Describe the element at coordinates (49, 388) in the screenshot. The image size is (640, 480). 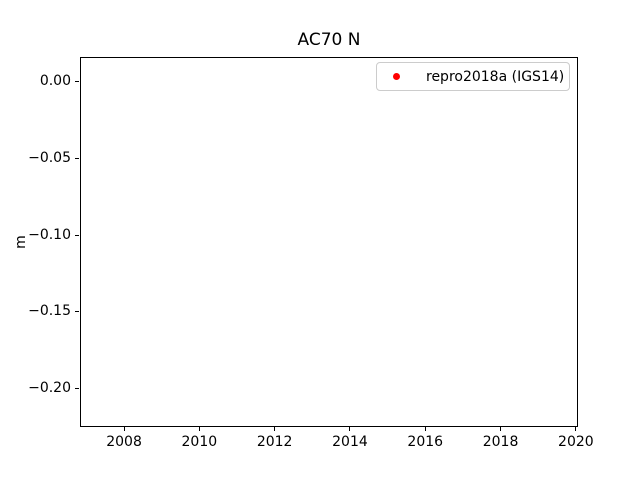
I see `y-tick-label: −0.20` at that location.